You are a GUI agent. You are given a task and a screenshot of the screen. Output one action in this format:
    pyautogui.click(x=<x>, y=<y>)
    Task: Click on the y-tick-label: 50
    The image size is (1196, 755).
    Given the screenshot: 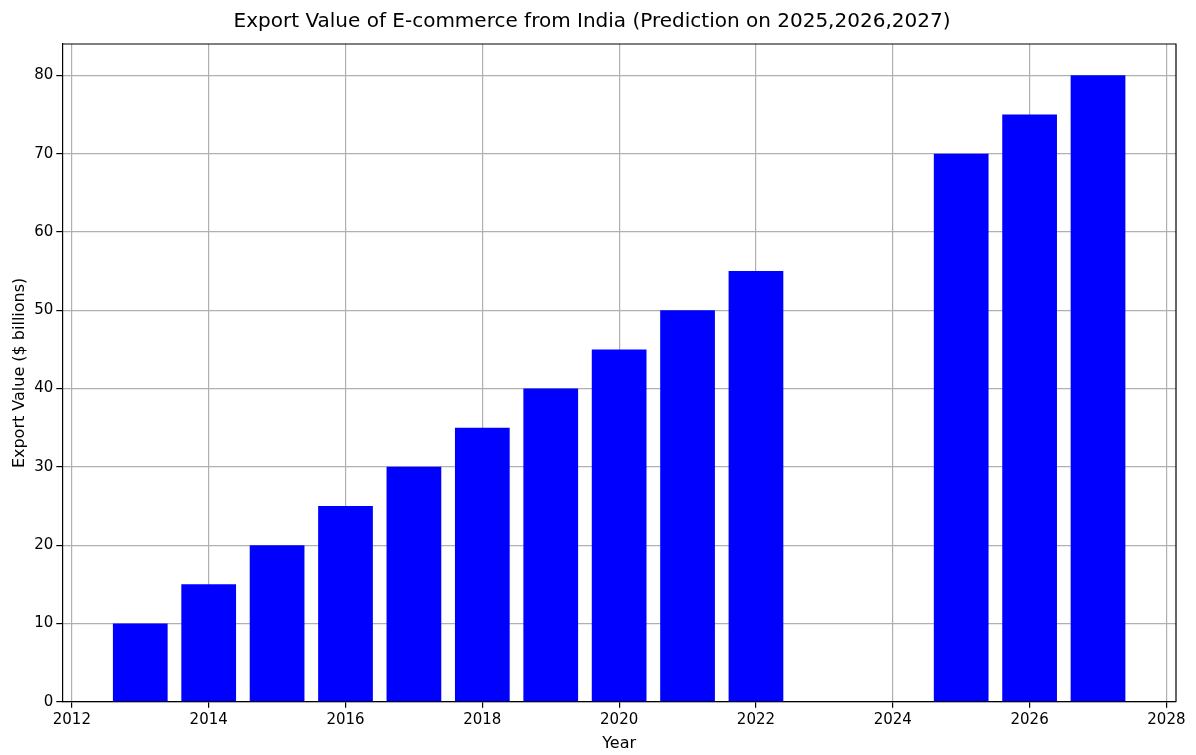 What is the action you would take?
    pyautogui.click(x=44, y=309)
    